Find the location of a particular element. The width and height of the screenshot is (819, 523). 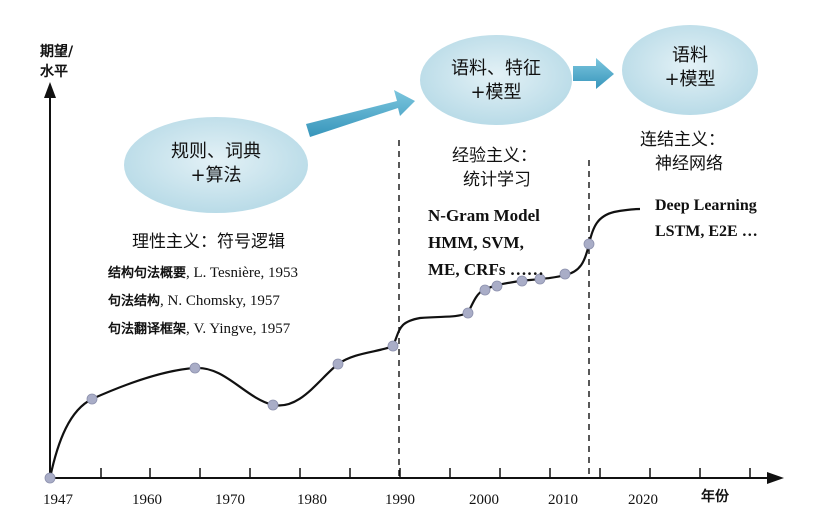

bubble-rules is located at coordinates (216, 165).